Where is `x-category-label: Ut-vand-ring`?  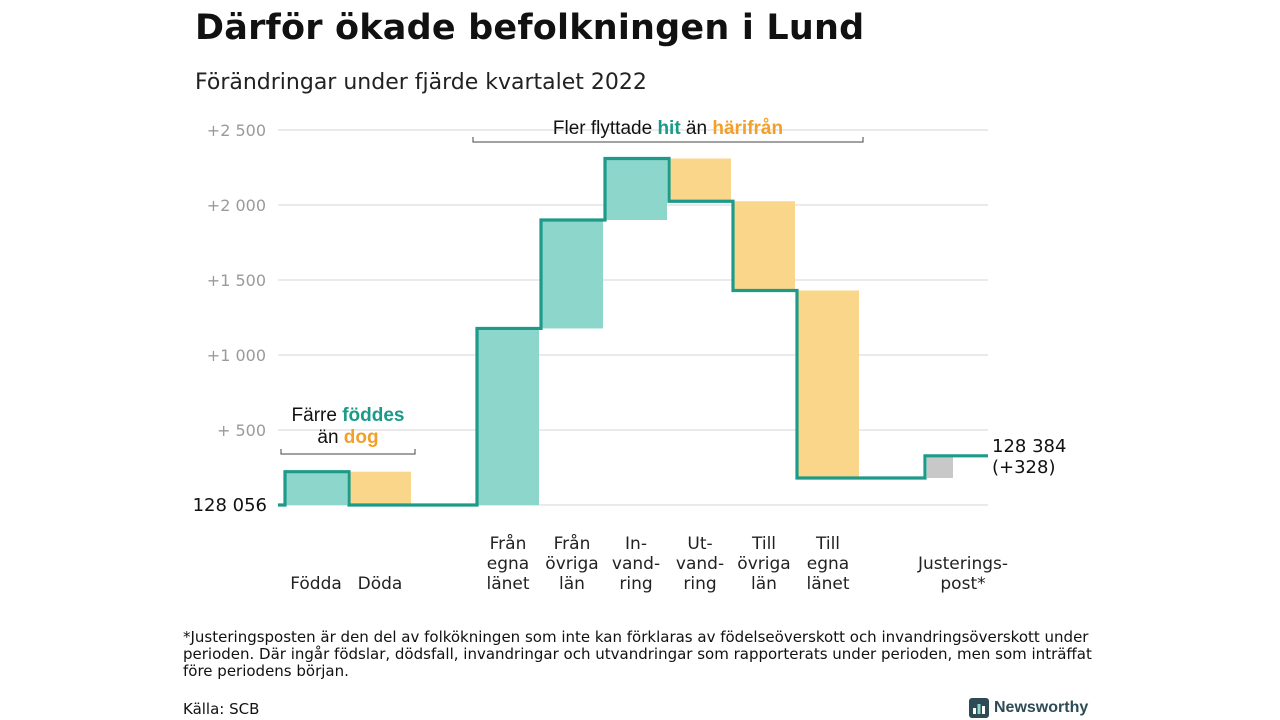 x-category-label: Ut-vand-ring is located at coordinates (700, 564).